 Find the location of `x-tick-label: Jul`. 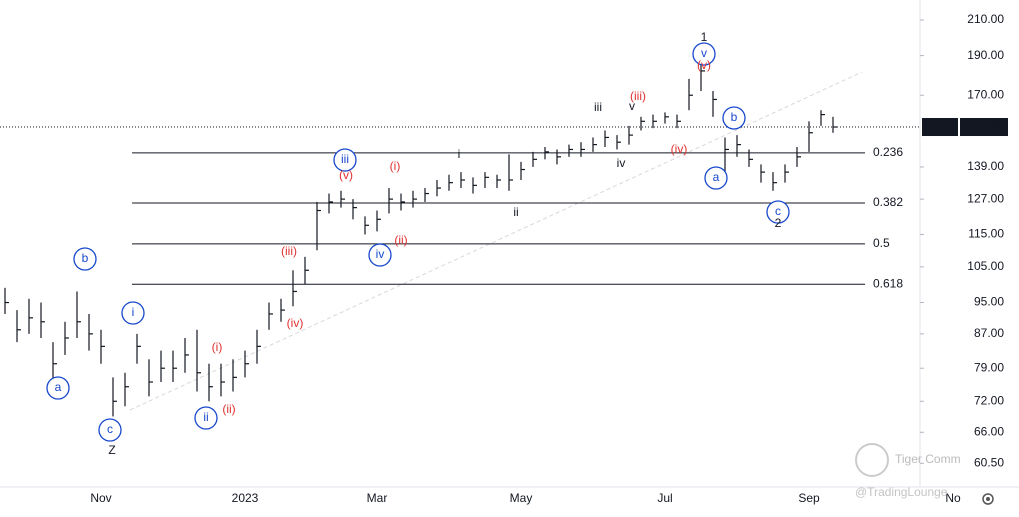

x-tick-label: Jul is located at coordinates (664, 498).